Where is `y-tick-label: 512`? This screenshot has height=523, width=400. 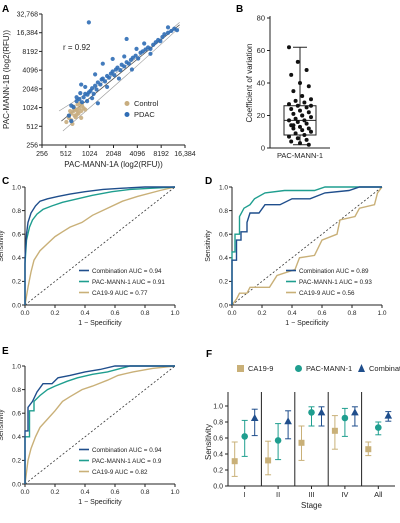 y-tick-label: 512 is located at coordinates (32, 127).